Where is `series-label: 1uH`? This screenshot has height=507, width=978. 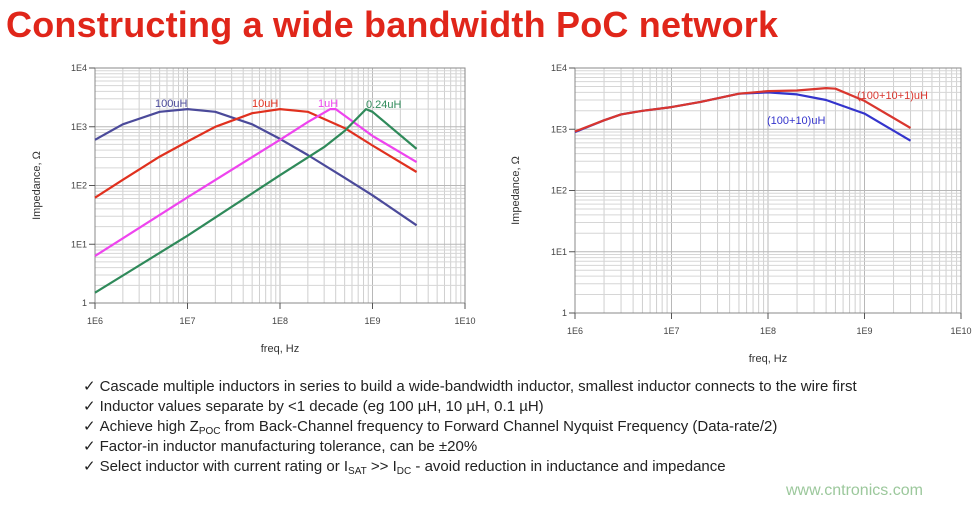
series-label: 1uH is located at coordinates (328, 104).